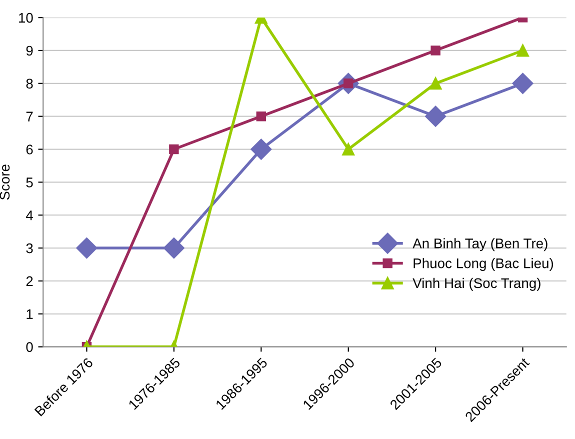 The image size is (575, 439). Describe the element at coordinates (29, 117) in the screenshot. I see `y-tick-label: 7` at that location.